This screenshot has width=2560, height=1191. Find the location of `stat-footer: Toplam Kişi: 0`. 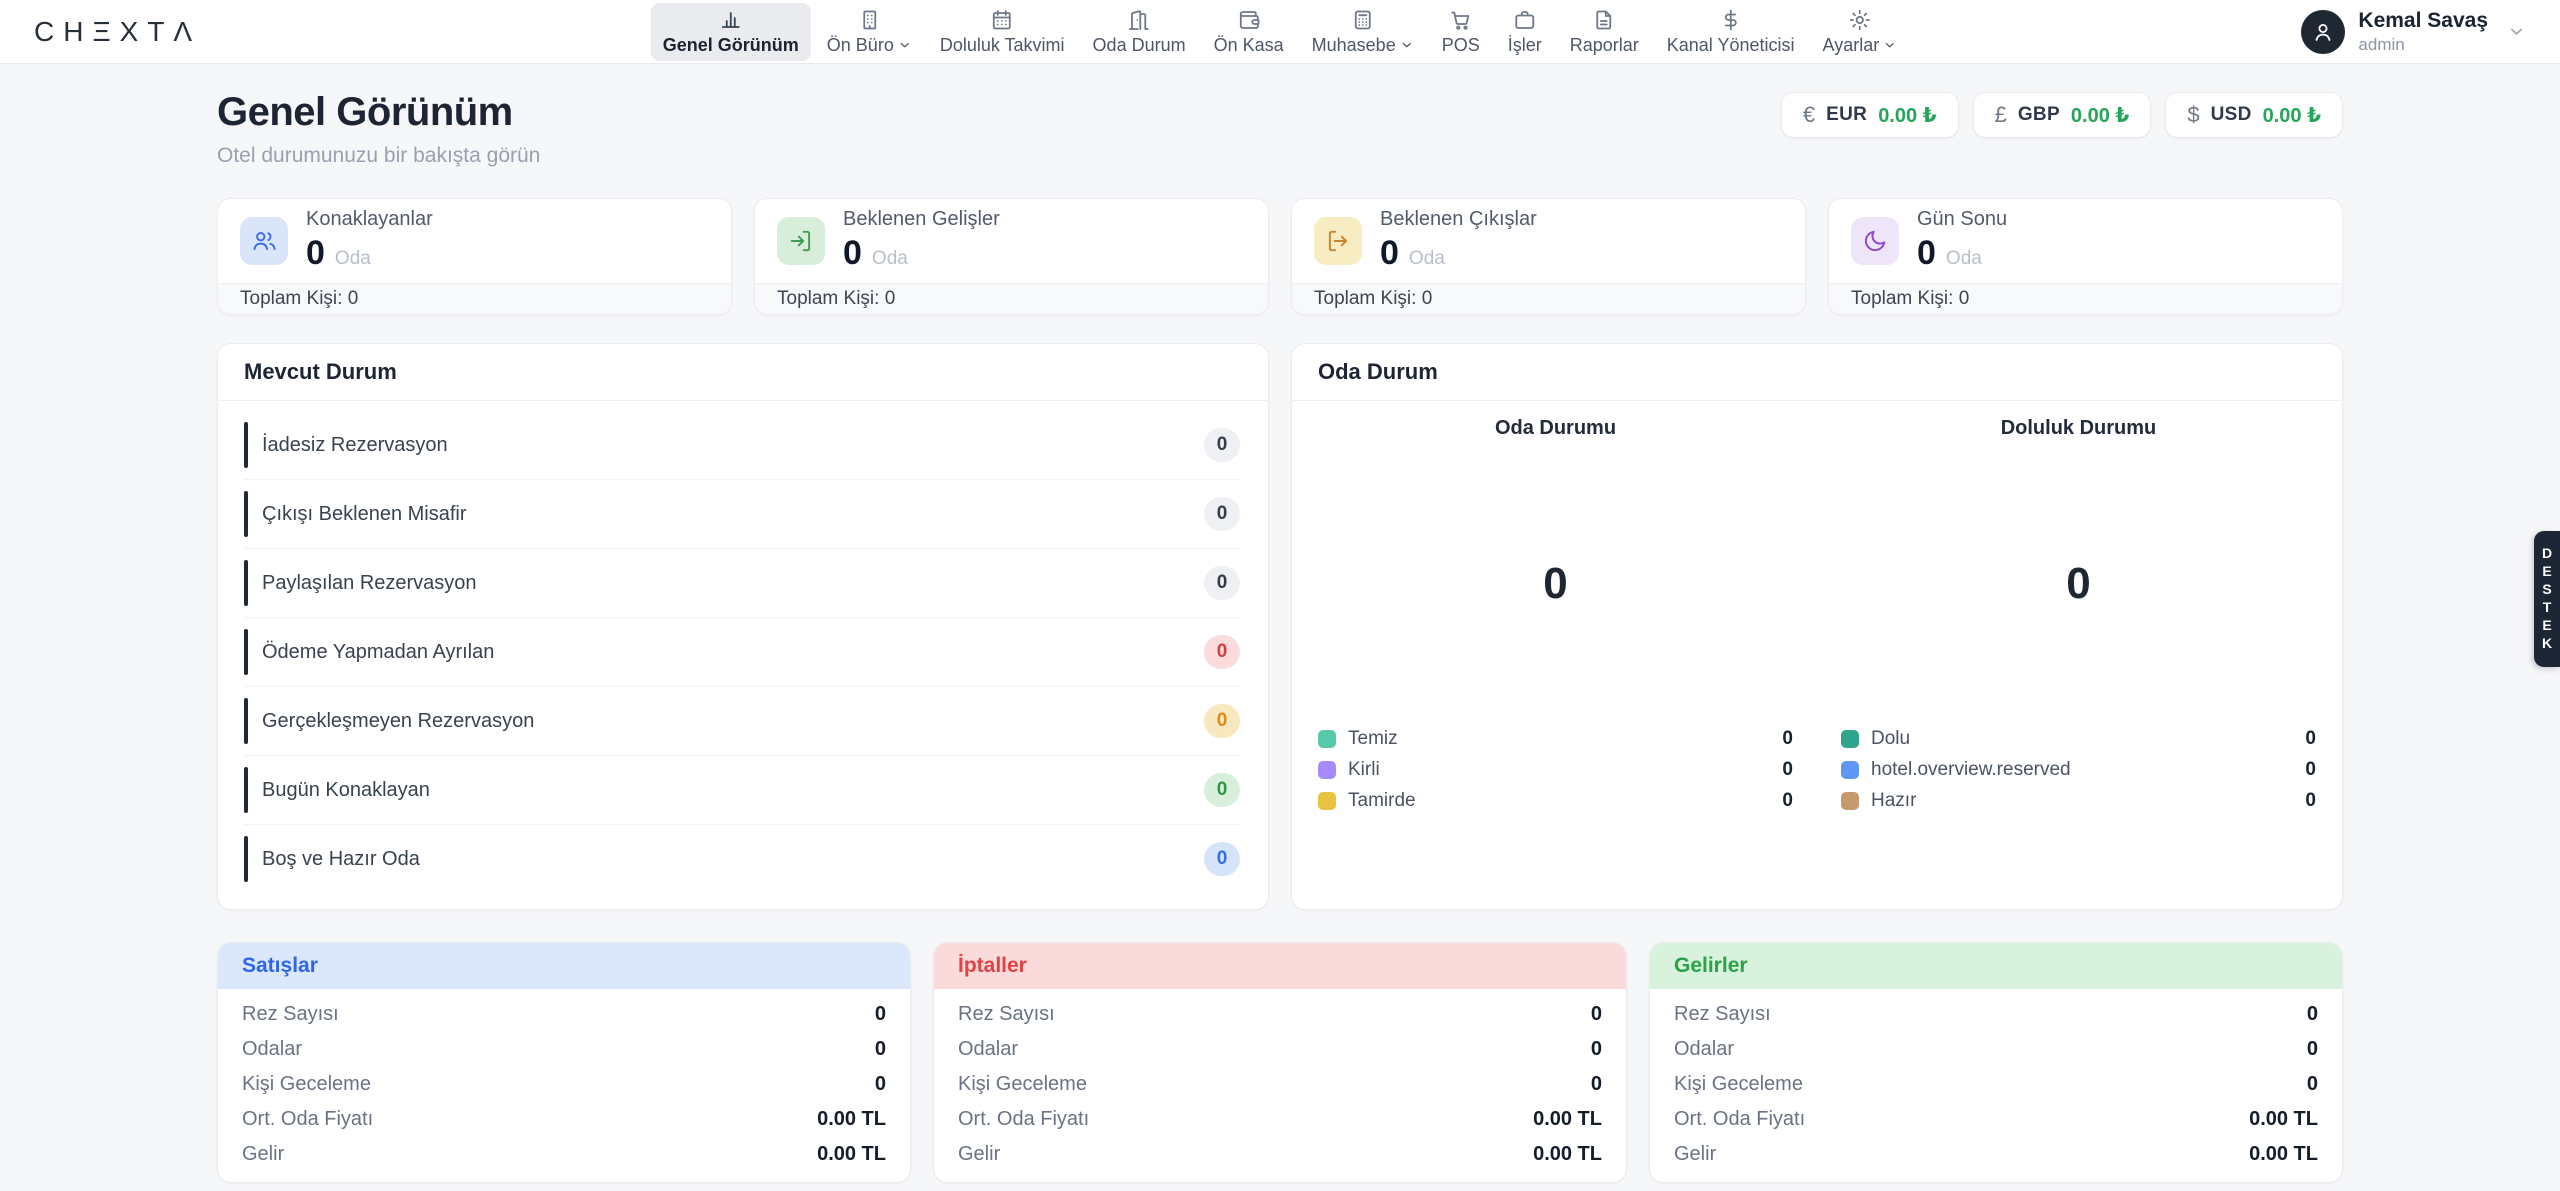

stat-footer: Toplam Kişi: 0 is located at coordinates (474, 298).